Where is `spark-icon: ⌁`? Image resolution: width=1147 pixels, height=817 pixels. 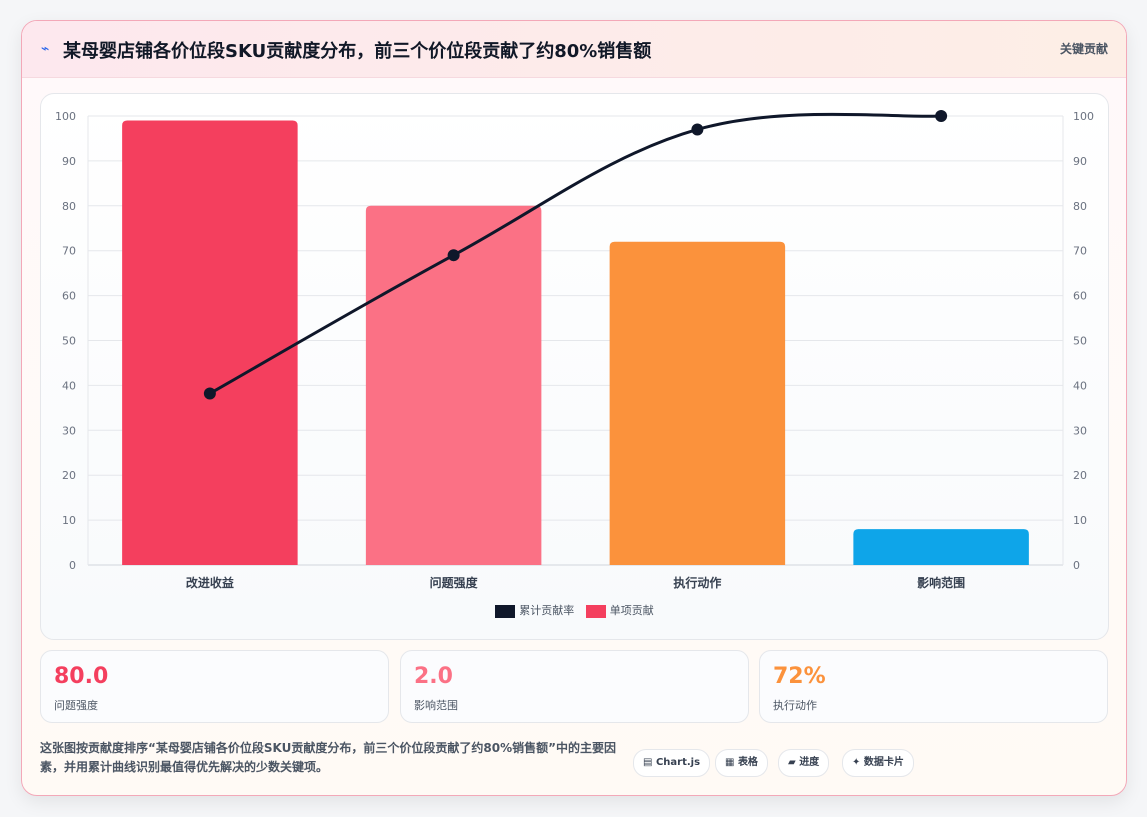
spark-icon: ⌁ is located at coordinates (45, 49).